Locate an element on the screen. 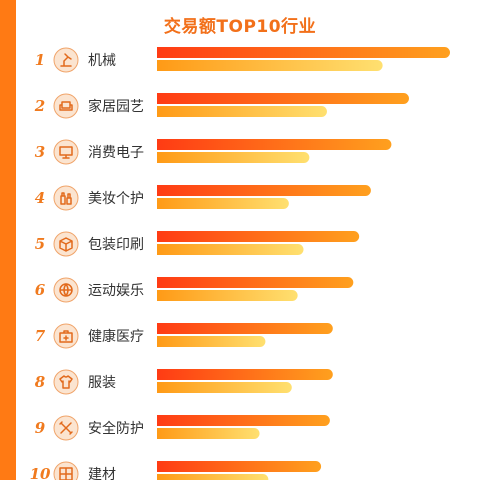 The width and height of the screenshot is (480, 480). bar-row-6: 6 运动娱乐 is located at coordinates (194, 290).